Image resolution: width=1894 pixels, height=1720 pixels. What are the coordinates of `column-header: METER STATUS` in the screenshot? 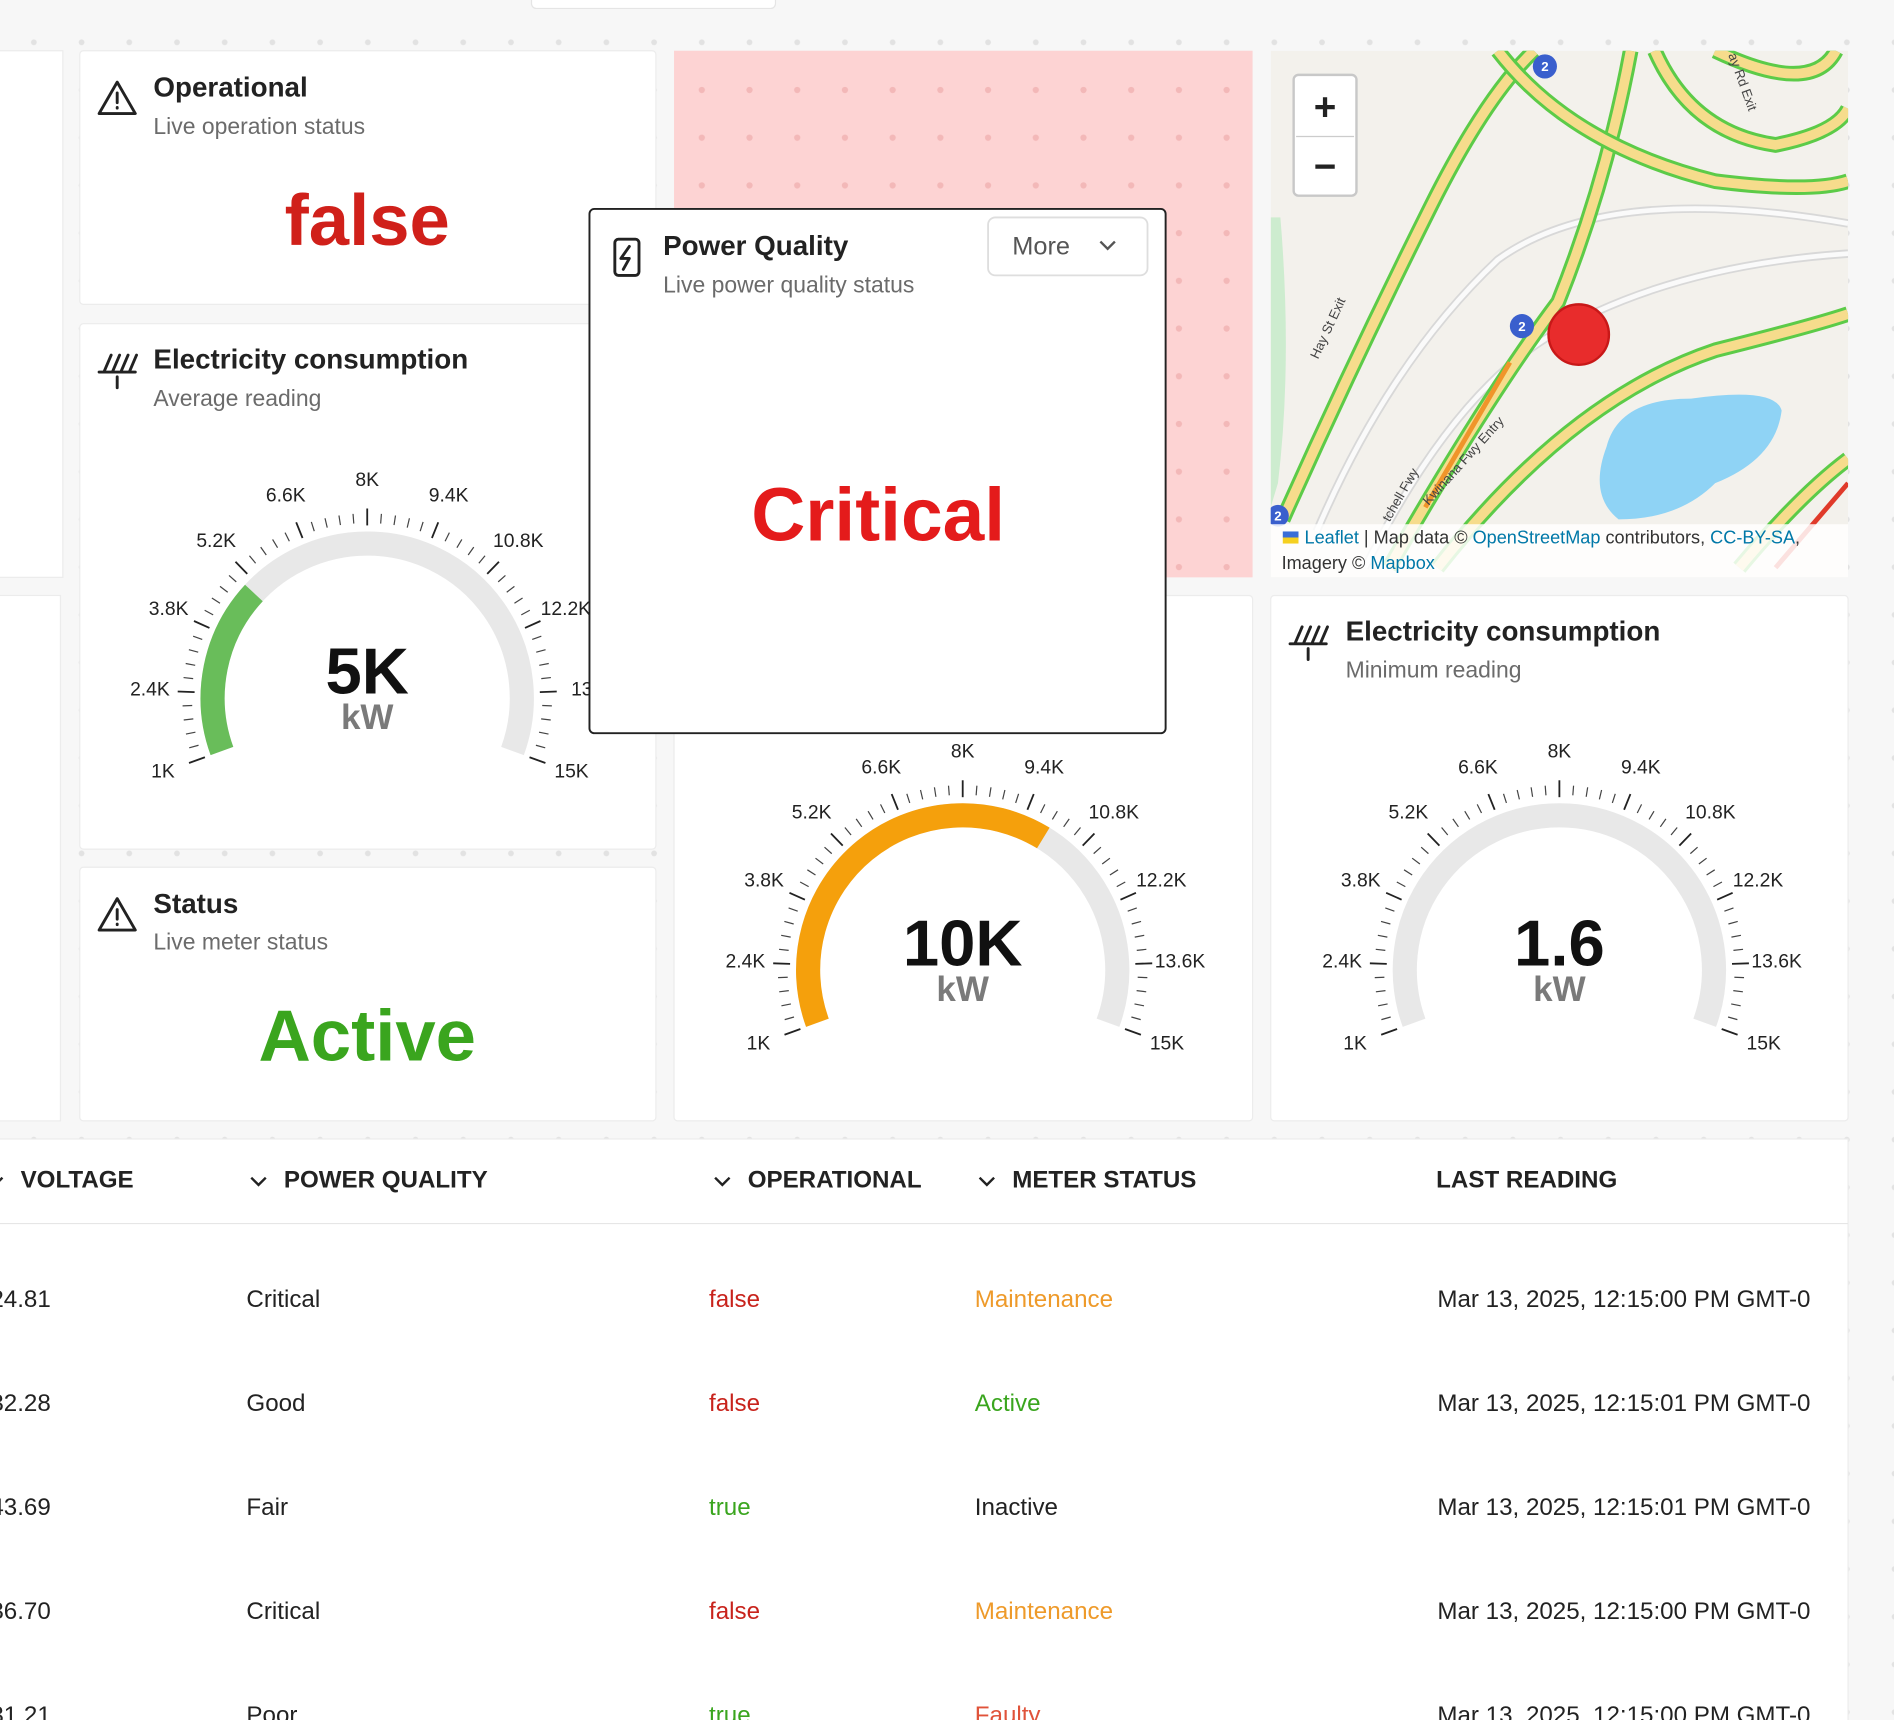 It's located at (1104, 1180).